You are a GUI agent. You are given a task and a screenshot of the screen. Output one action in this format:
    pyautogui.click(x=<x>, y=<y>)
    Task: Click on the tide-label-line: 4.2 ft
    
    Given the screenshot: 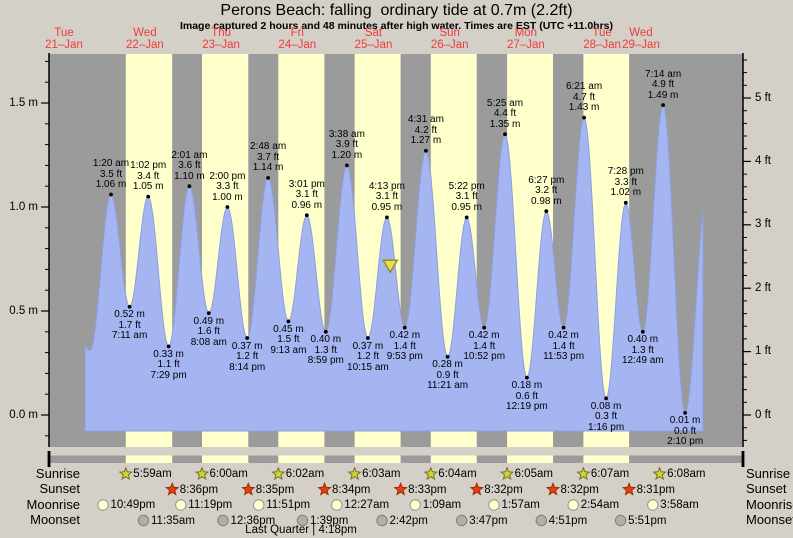 What is the action you would take?
    pyautogui.click(x=426, y=130)
    